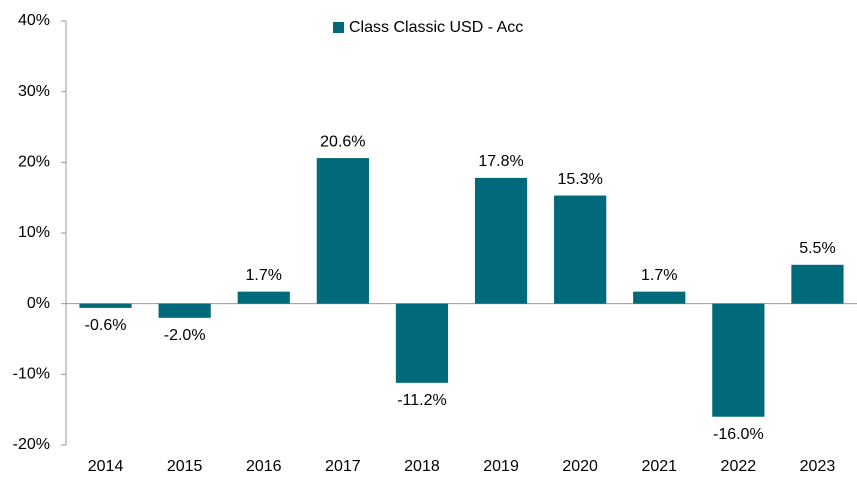  I want to click on y-tick-label: -10%, so click(31, 374).